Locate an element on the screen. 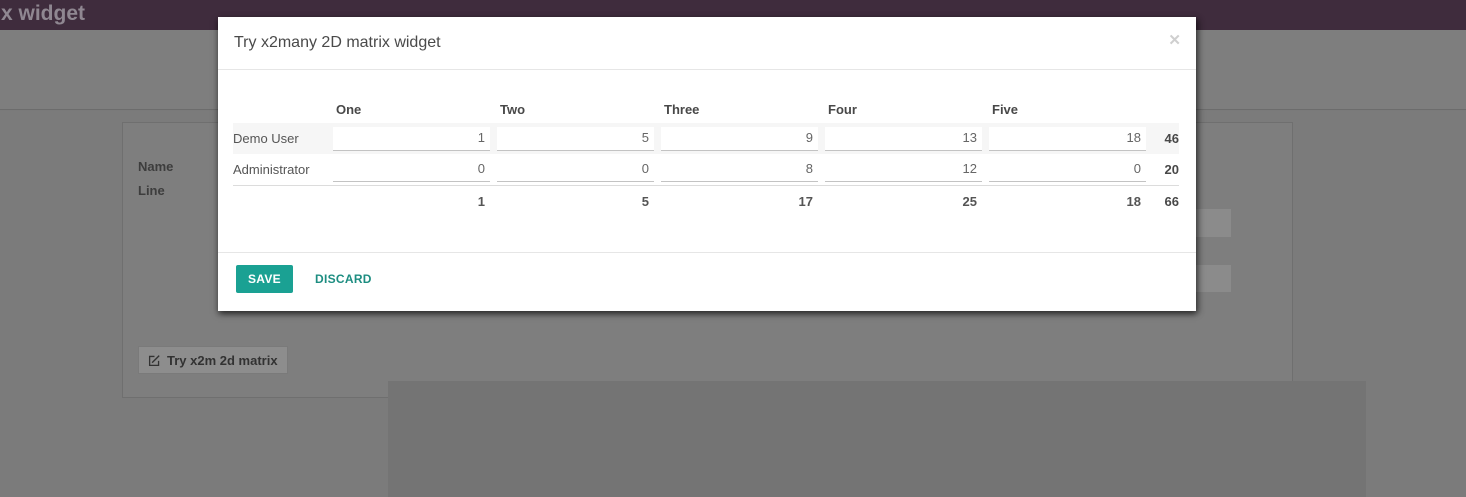 This screenshot has height=497, width=1466. page-title: x widget is located at coordinates (43, 13).